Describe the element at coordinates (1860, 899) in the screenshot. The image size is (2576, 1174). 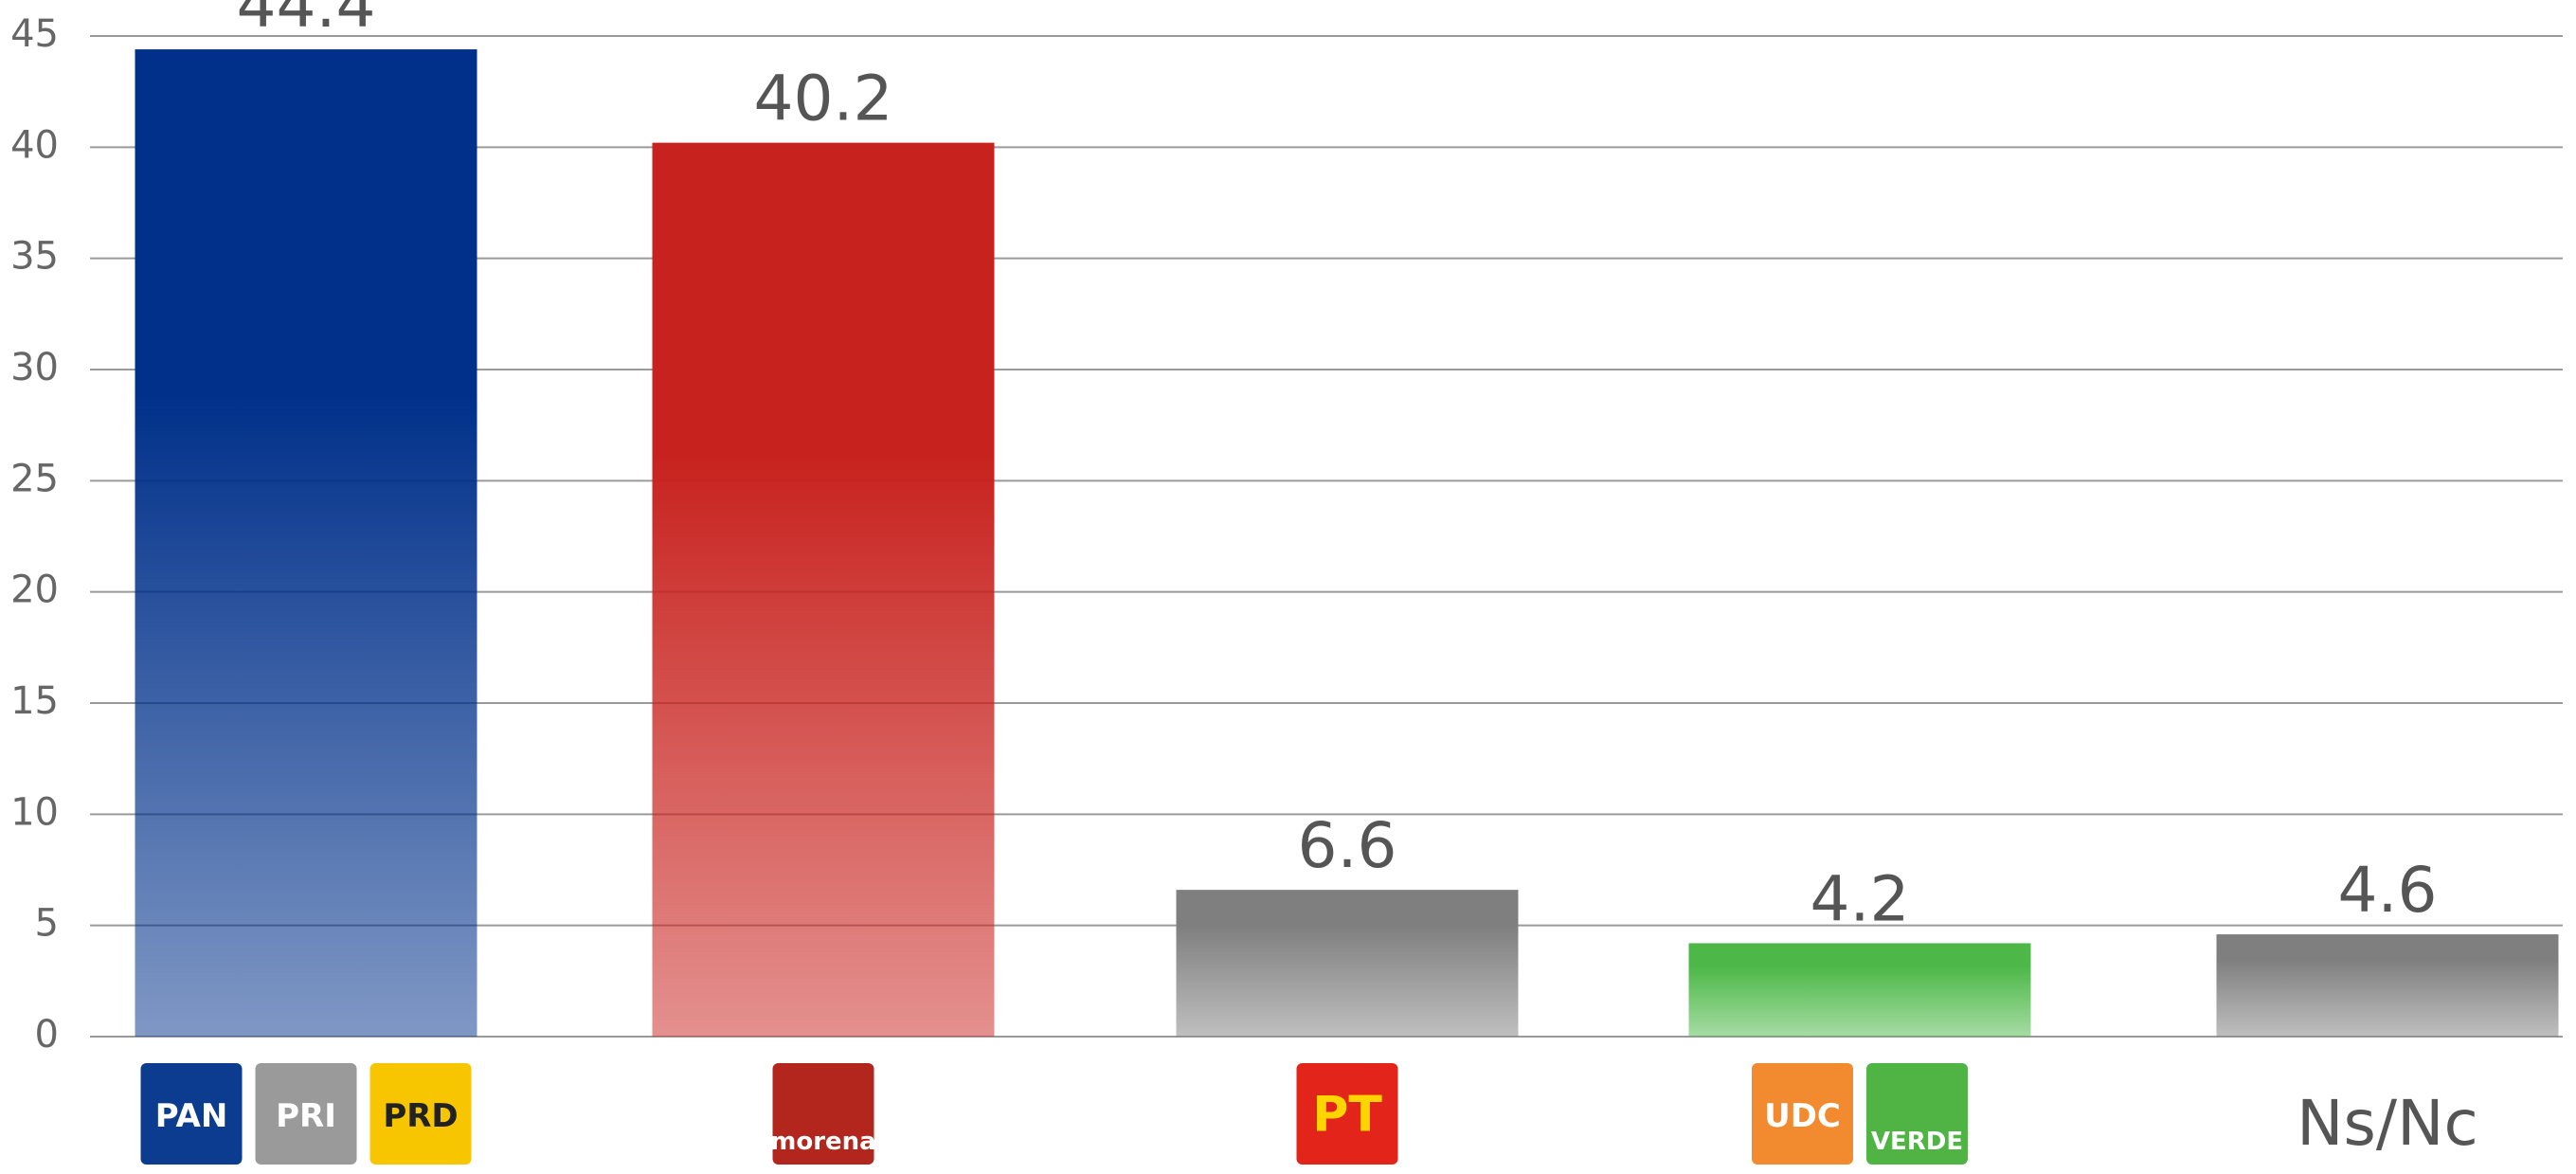
I see `value-label: 4.2` at that location.